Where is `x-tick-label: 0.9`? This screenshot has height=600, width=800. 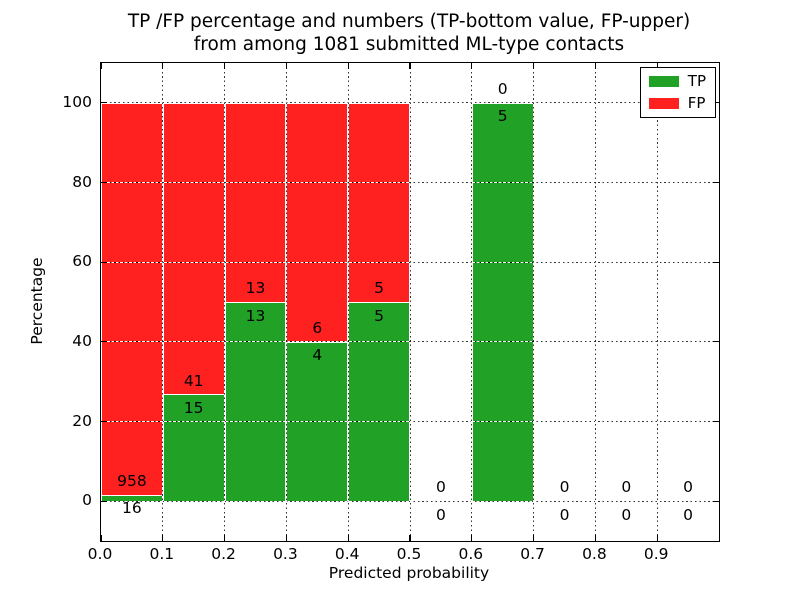
x-tick-label: 0.9 is located at coordinates (656, 554).